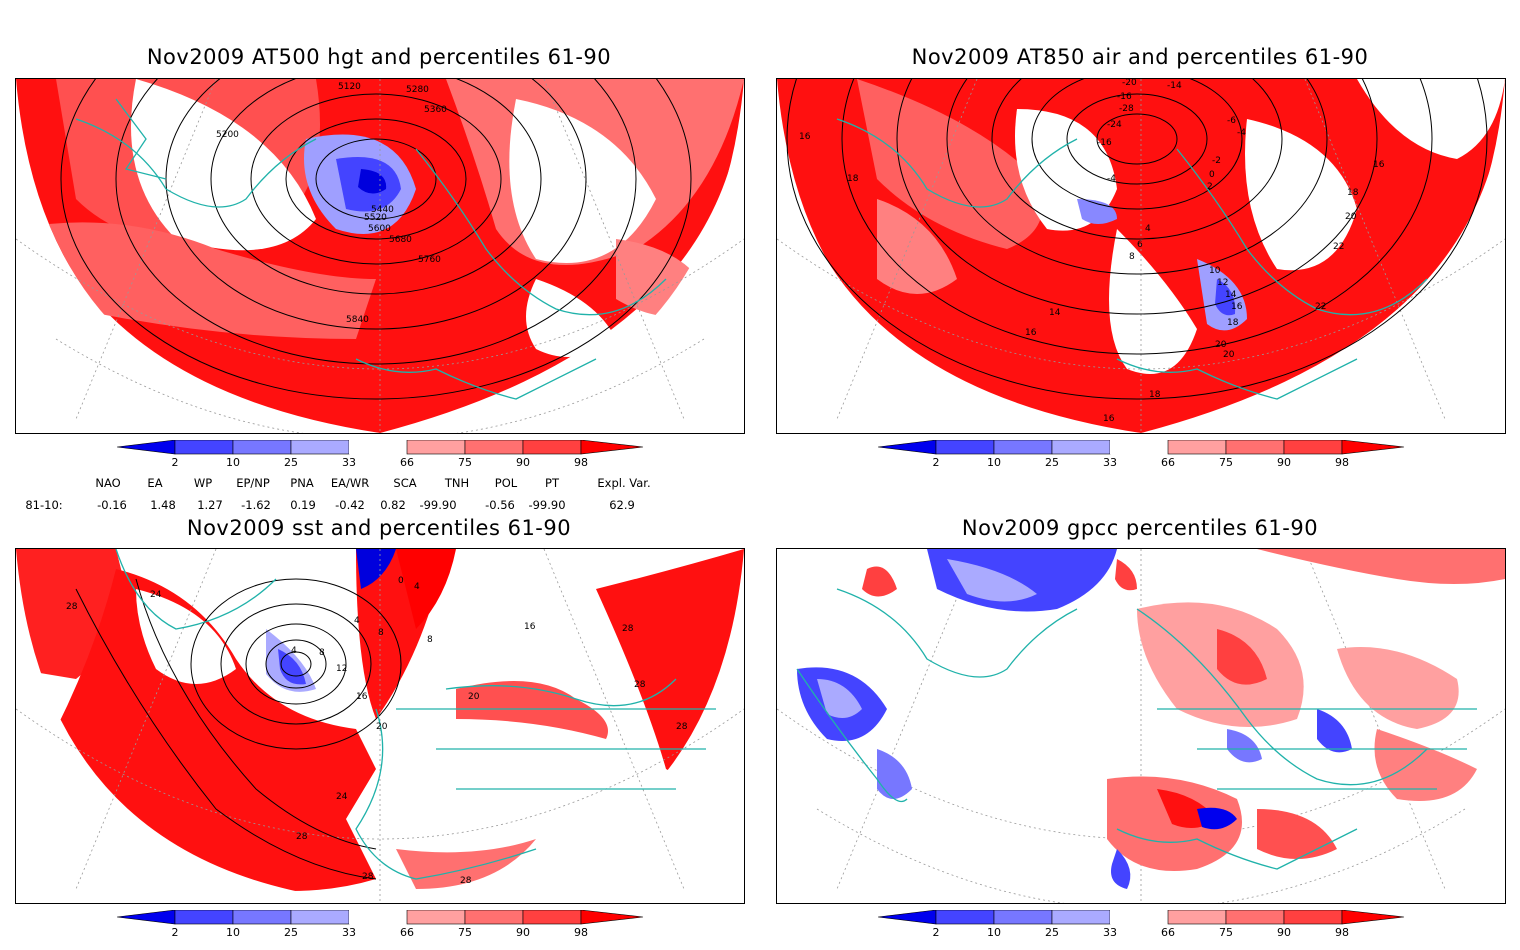 The image size is (1520, 950). I want to click on index-value: 0.19, so click(303, 505).